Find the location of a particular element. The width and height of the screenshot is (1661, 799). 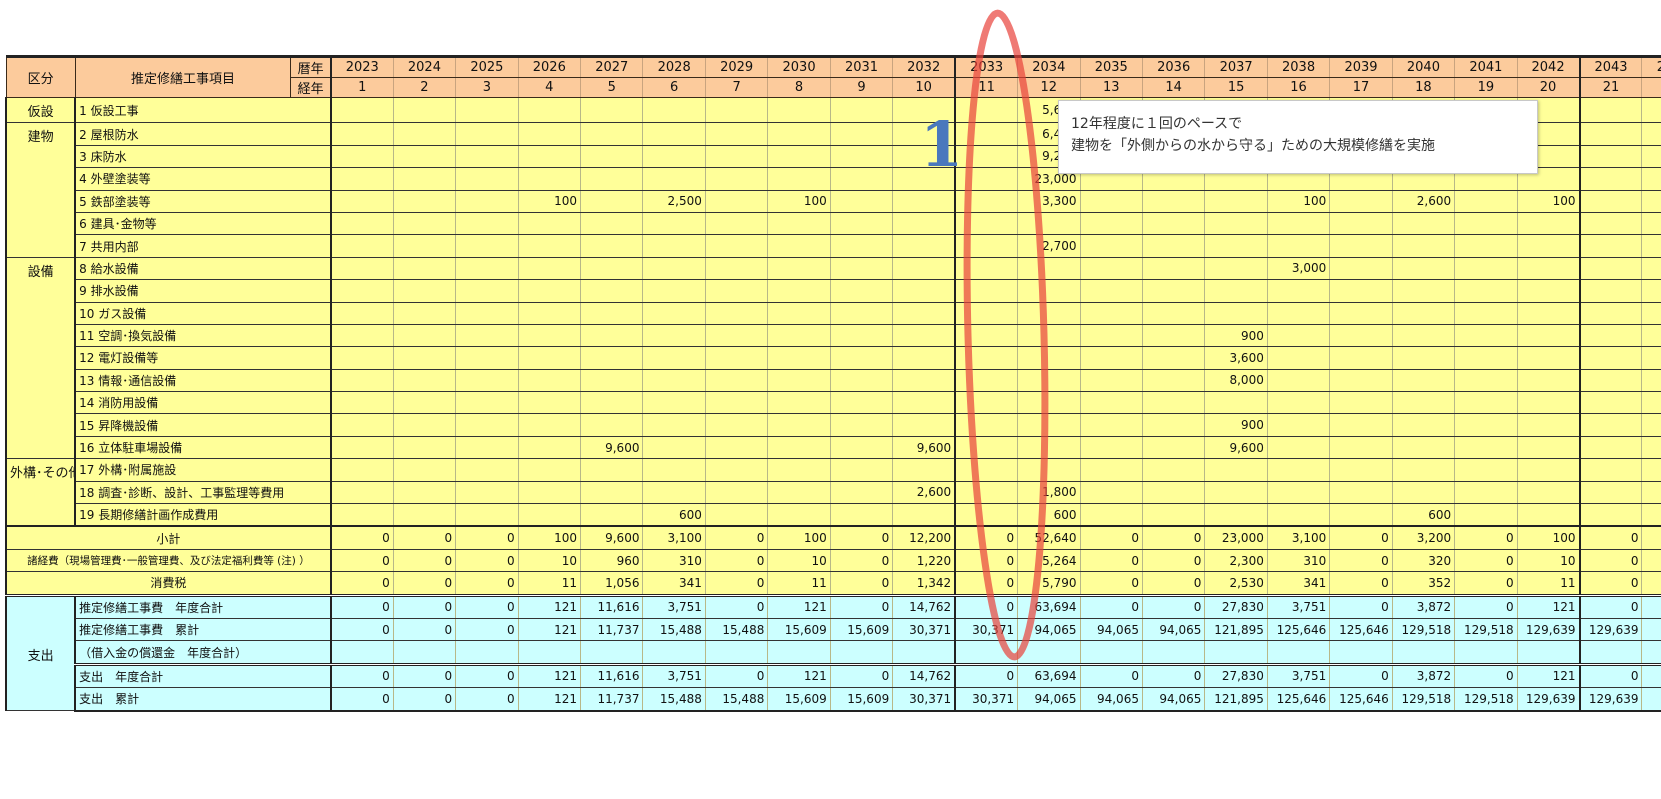

value-cell: 3,751 is located at coordinates (1298, 675).